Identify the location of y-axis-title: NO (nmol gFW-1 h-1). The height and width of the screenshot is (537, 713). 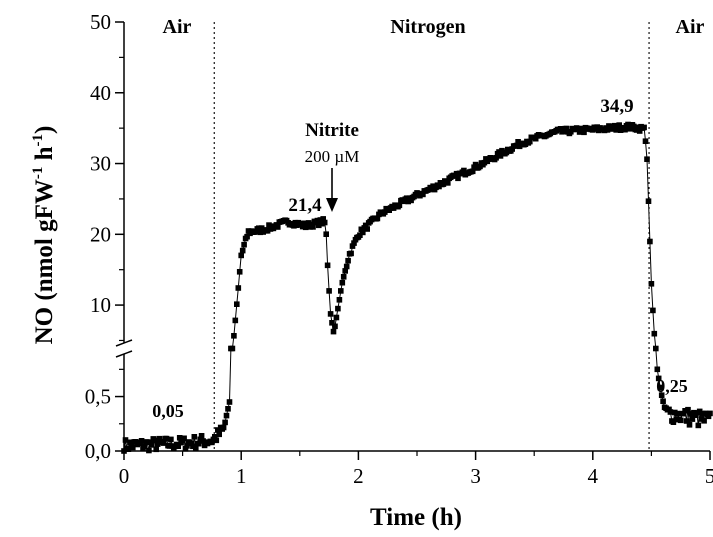
(44, 235).